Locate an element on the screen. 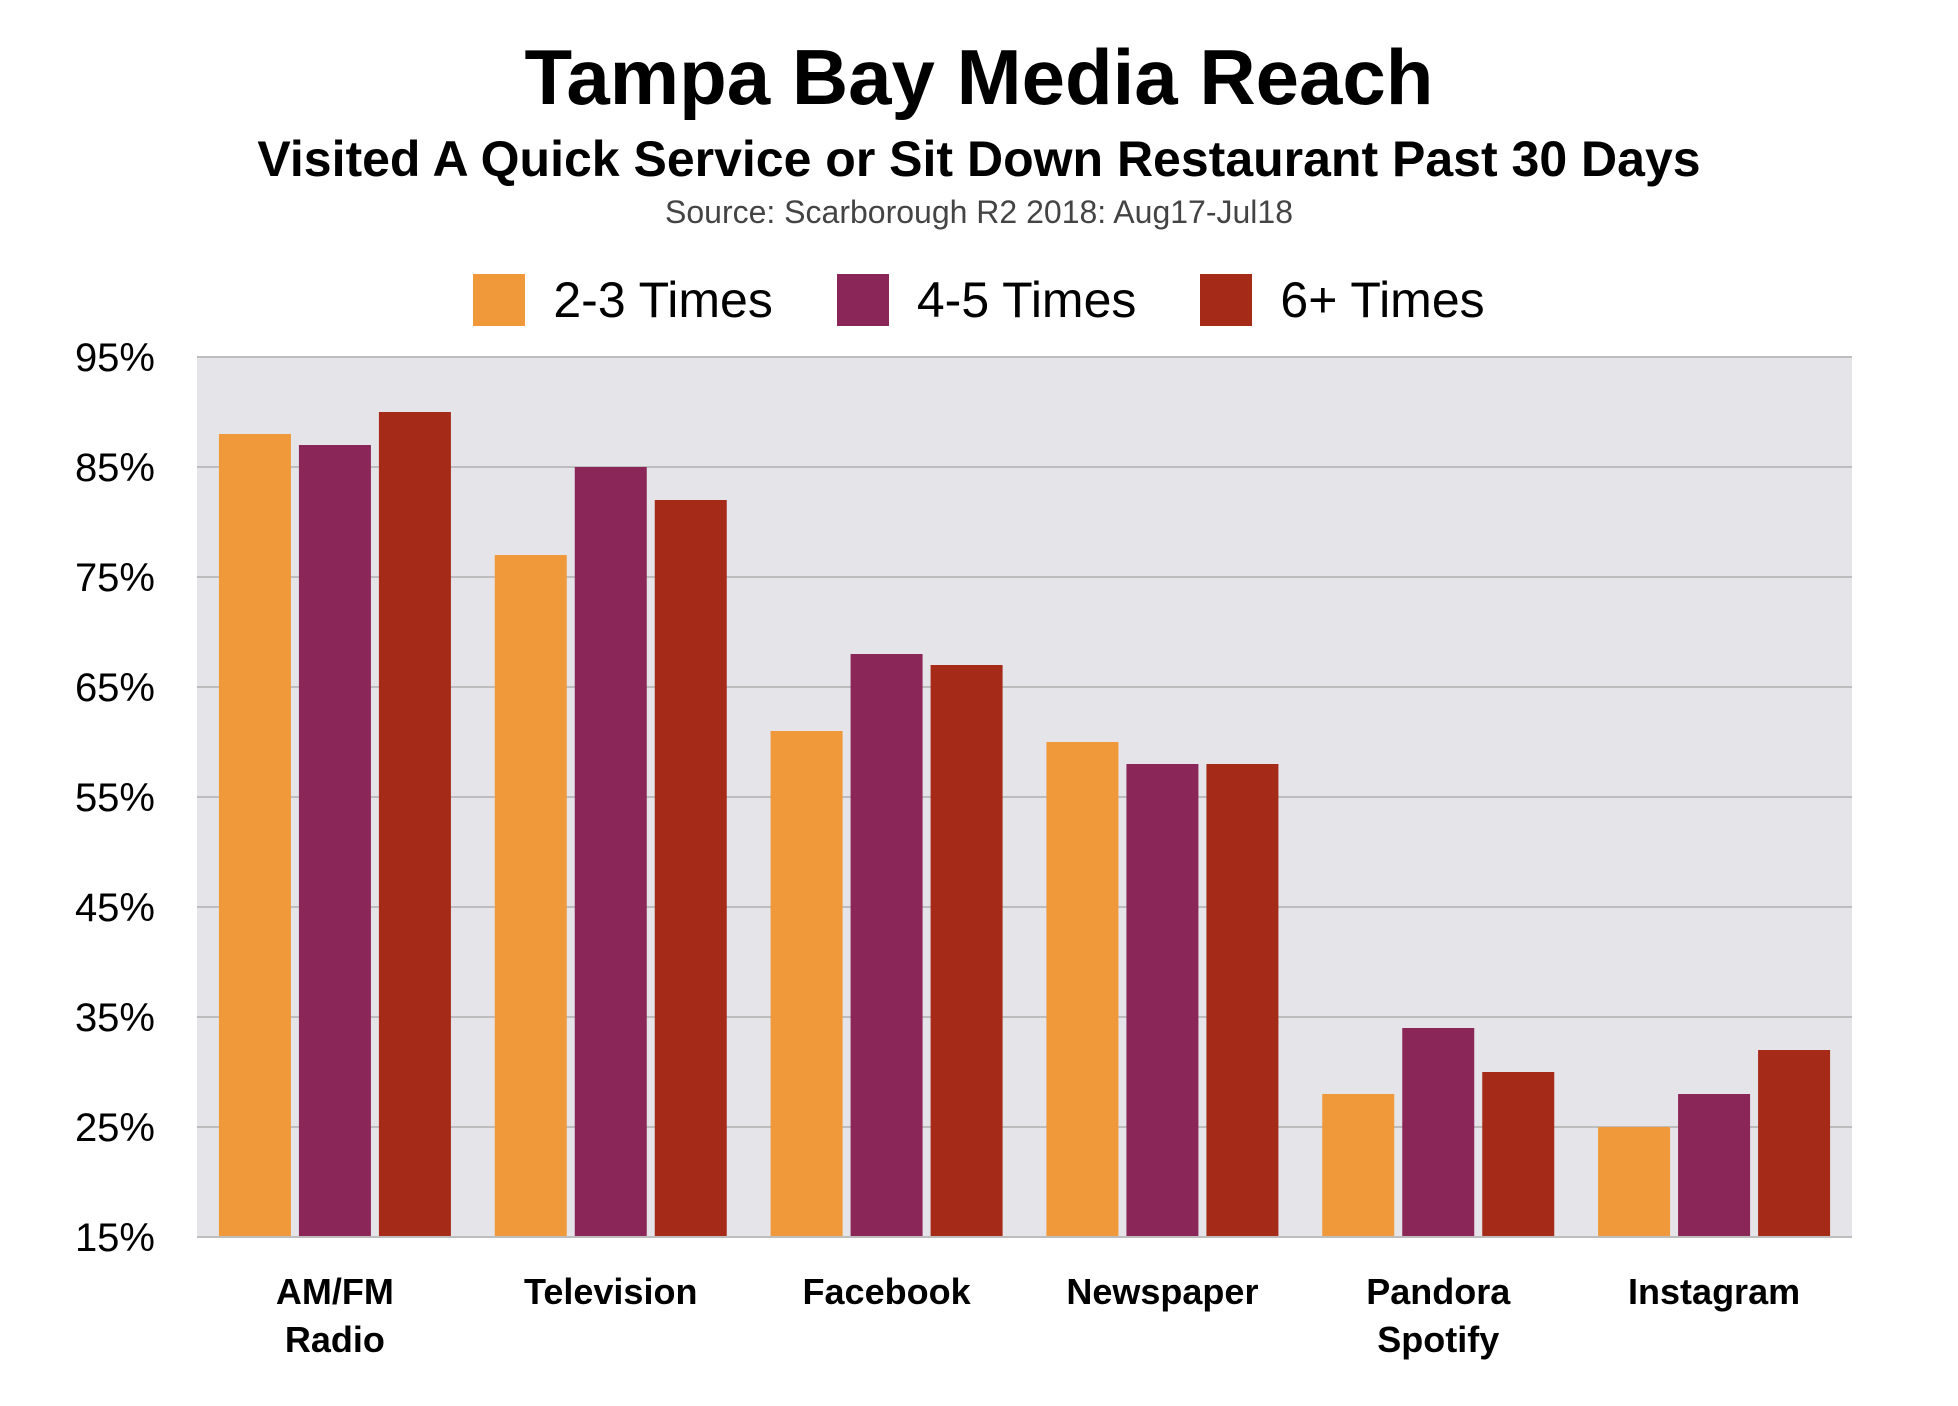 The height and width of the screenshot is (1406, 1958). bar-instagram-2-3-times is located at coordinates (1634, 1182).